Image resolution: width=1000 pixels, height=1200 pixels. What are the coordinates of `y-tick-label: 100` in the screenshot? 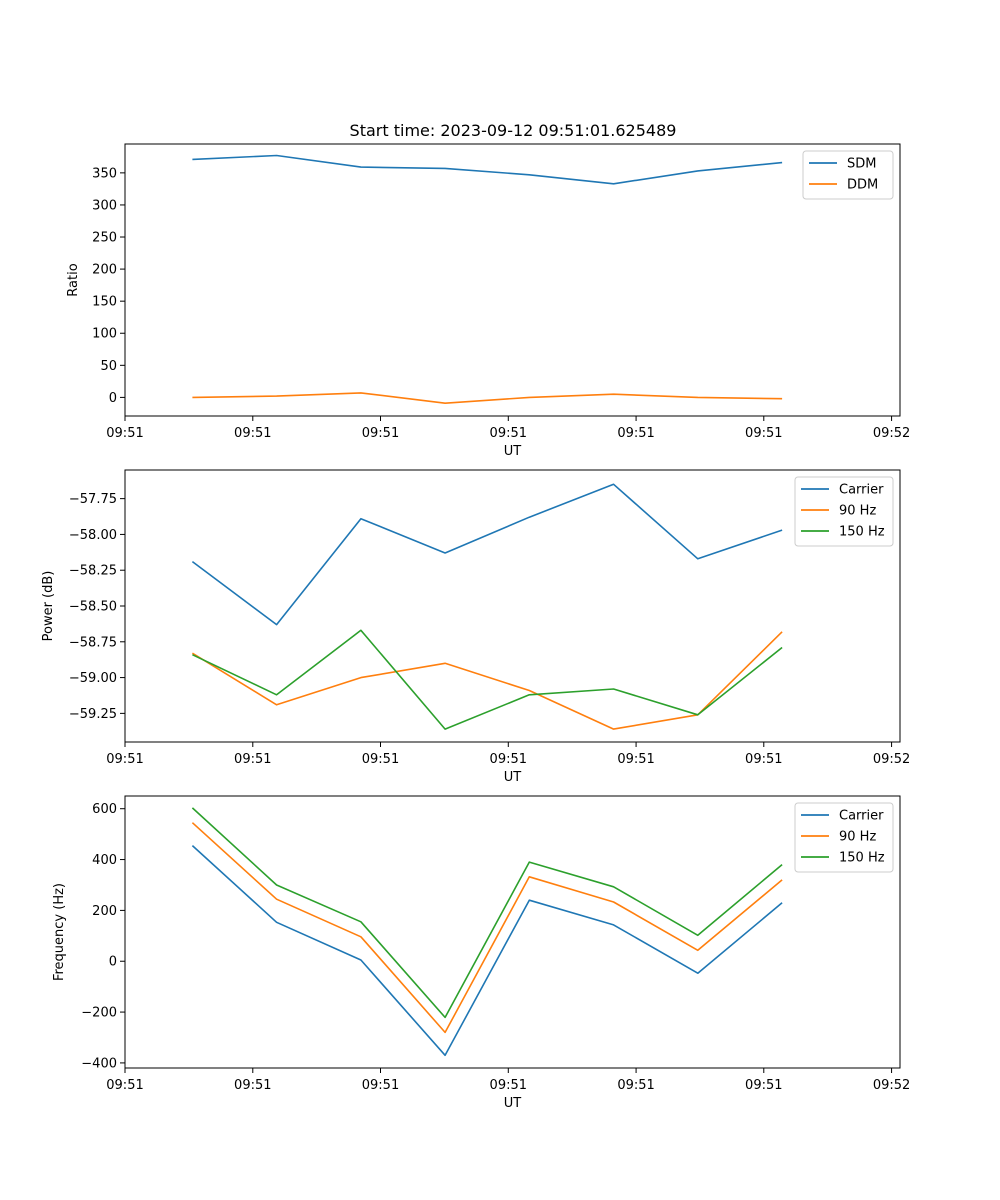 It's located at (104, 334).